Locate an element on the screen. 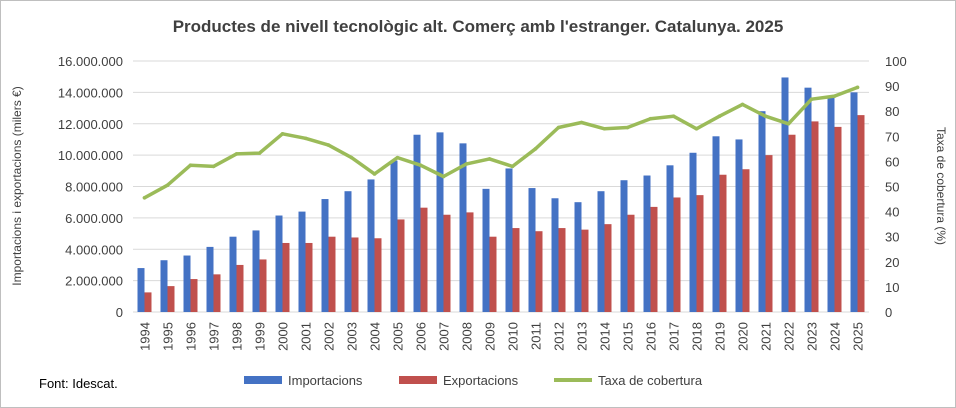  x-tick-label: 2013 is located at coordinates (582, 336).